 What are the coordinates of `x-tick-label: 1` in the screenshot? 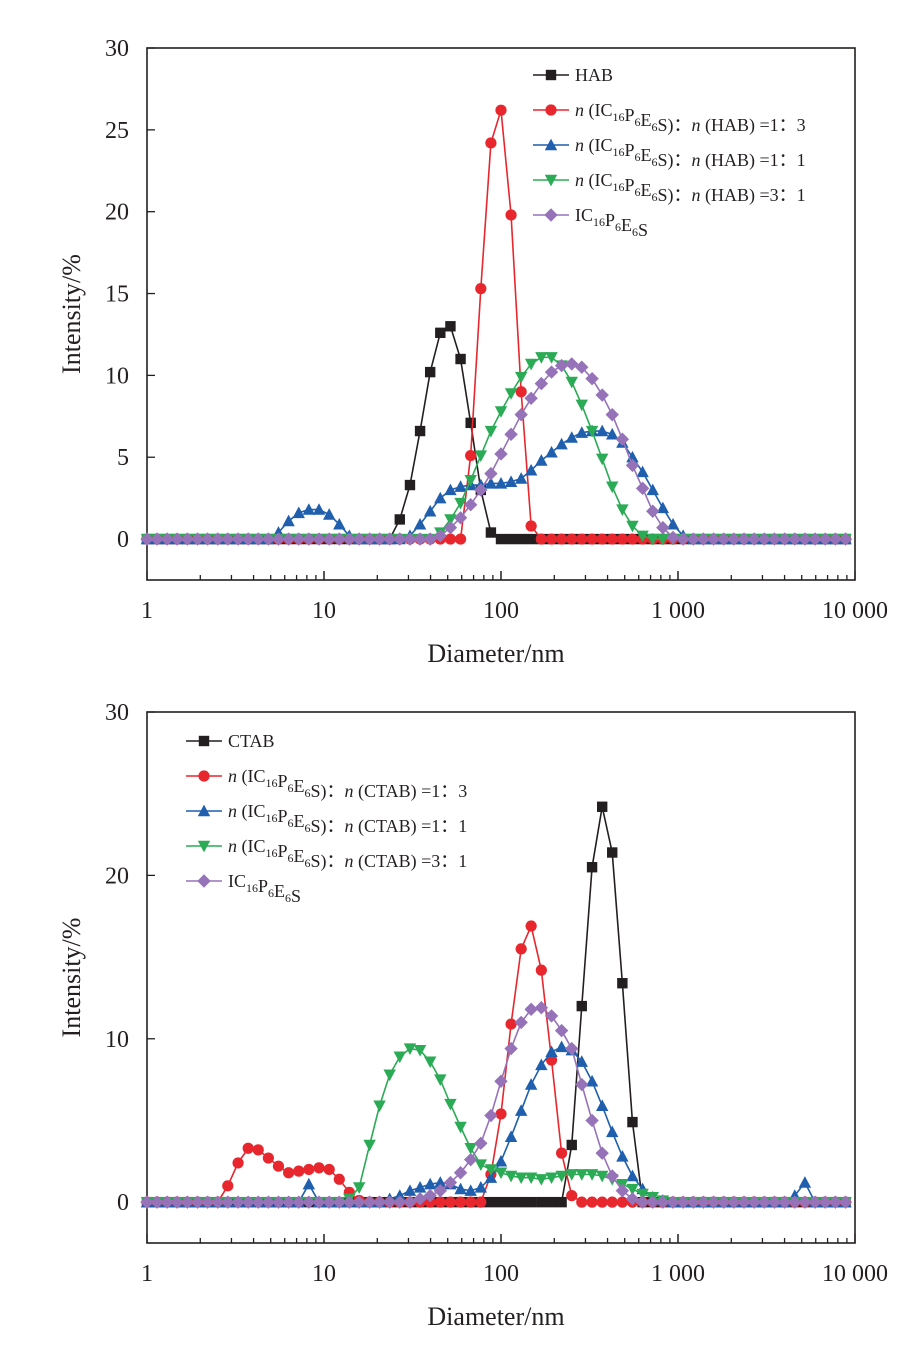 It's located at (147, 1274).